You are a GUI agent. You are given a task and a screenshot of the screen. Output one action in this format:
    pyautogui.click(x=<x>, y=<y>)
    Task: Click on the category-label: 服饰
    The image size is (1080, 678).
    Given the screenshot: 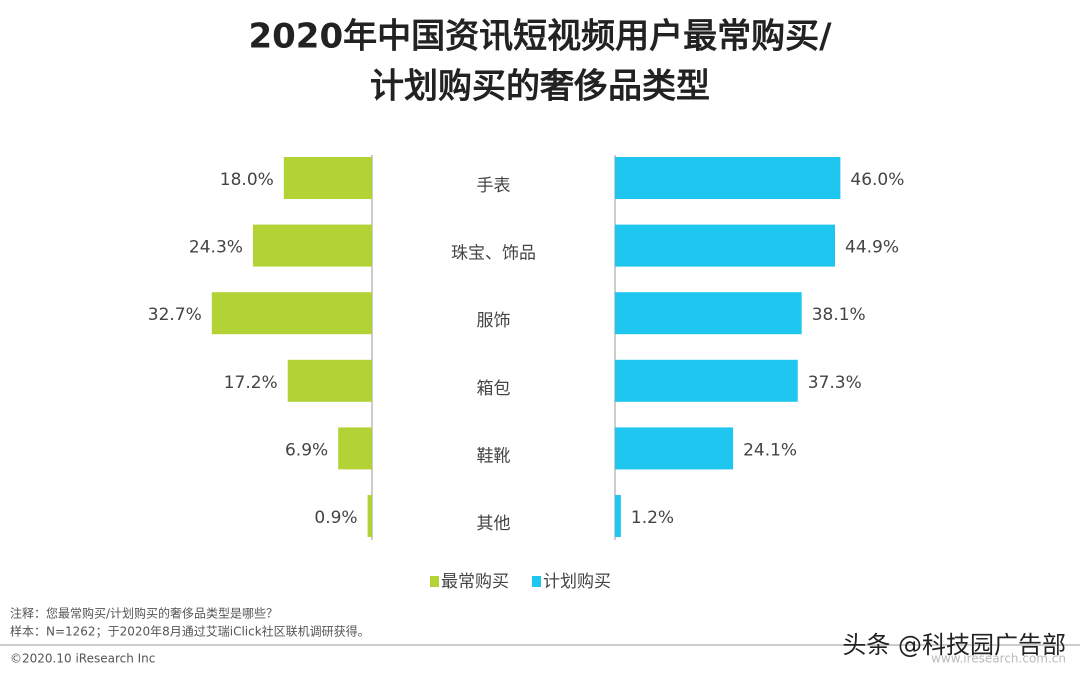 What is the action you would take?
    pyautogui.click(x=494, y=321)
    